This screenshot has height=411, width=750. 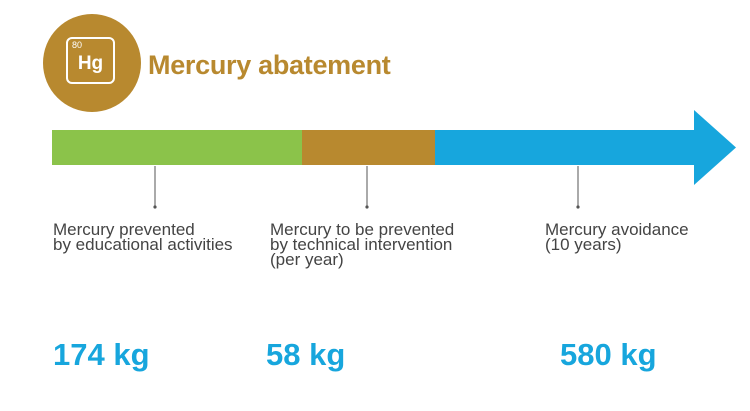 What do you see at coordinates (715, 147) in the screenshot?
I see `timeline-arrowhead` at bounding box center [715, 147].